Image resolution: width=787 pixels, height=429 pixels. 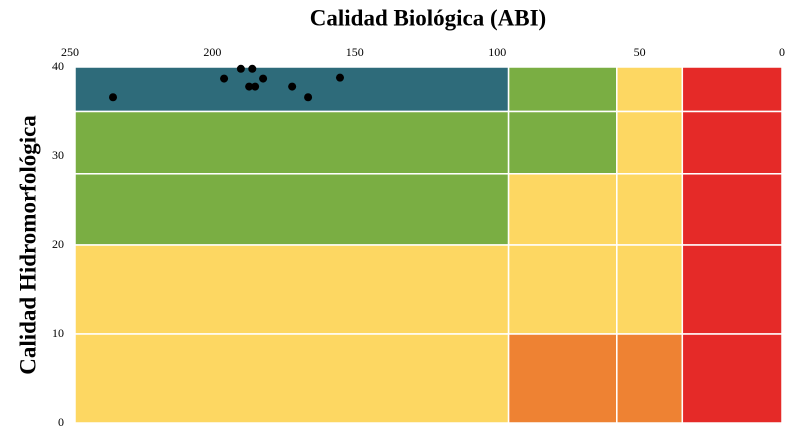 I want to click on y-tick-label: 10, so click(x=58, y=333).